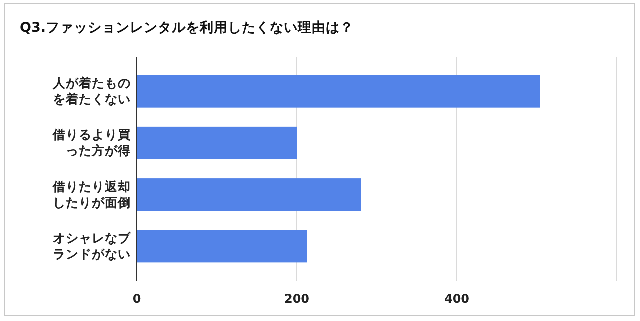 This screenshot has height=321, width=640. I want to click on x-tick-label: 0, so click(137, 299).